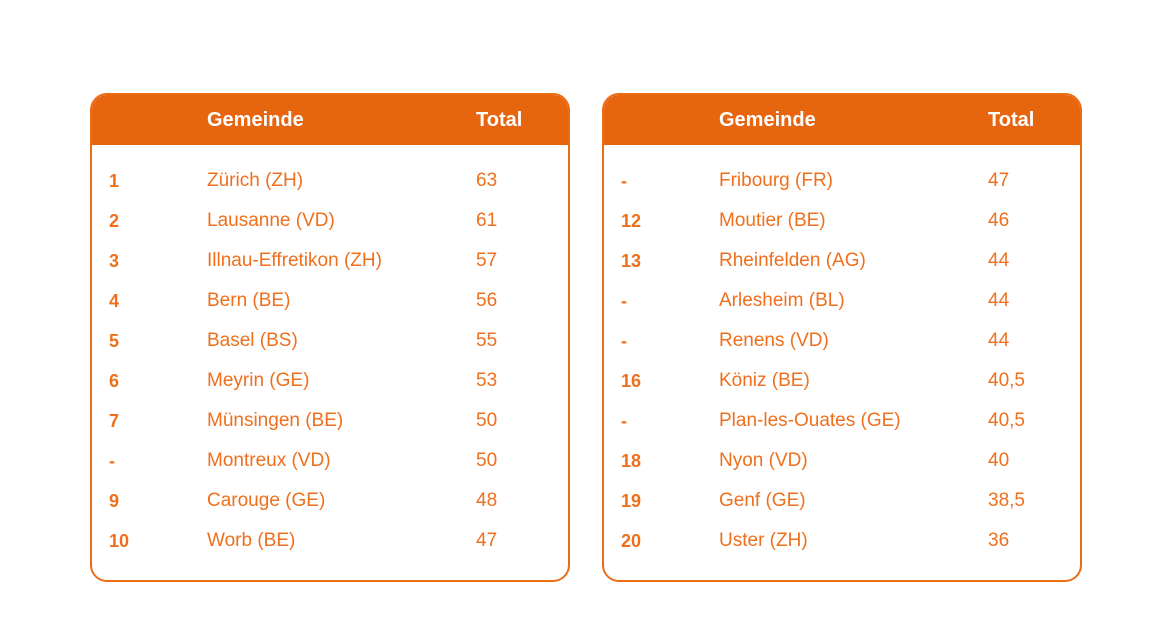 The width and height of the screenshot is (1170, 630). I want to click on rank-cell: 13, so click(631, 260).